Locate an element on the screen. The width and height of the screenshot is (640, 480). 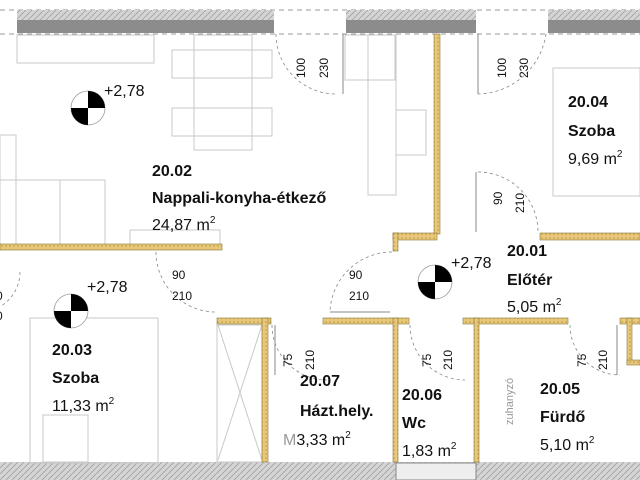
room-20-05: 20.05 Fürdő 5,10 m2 is located at coordinates (567, 417).